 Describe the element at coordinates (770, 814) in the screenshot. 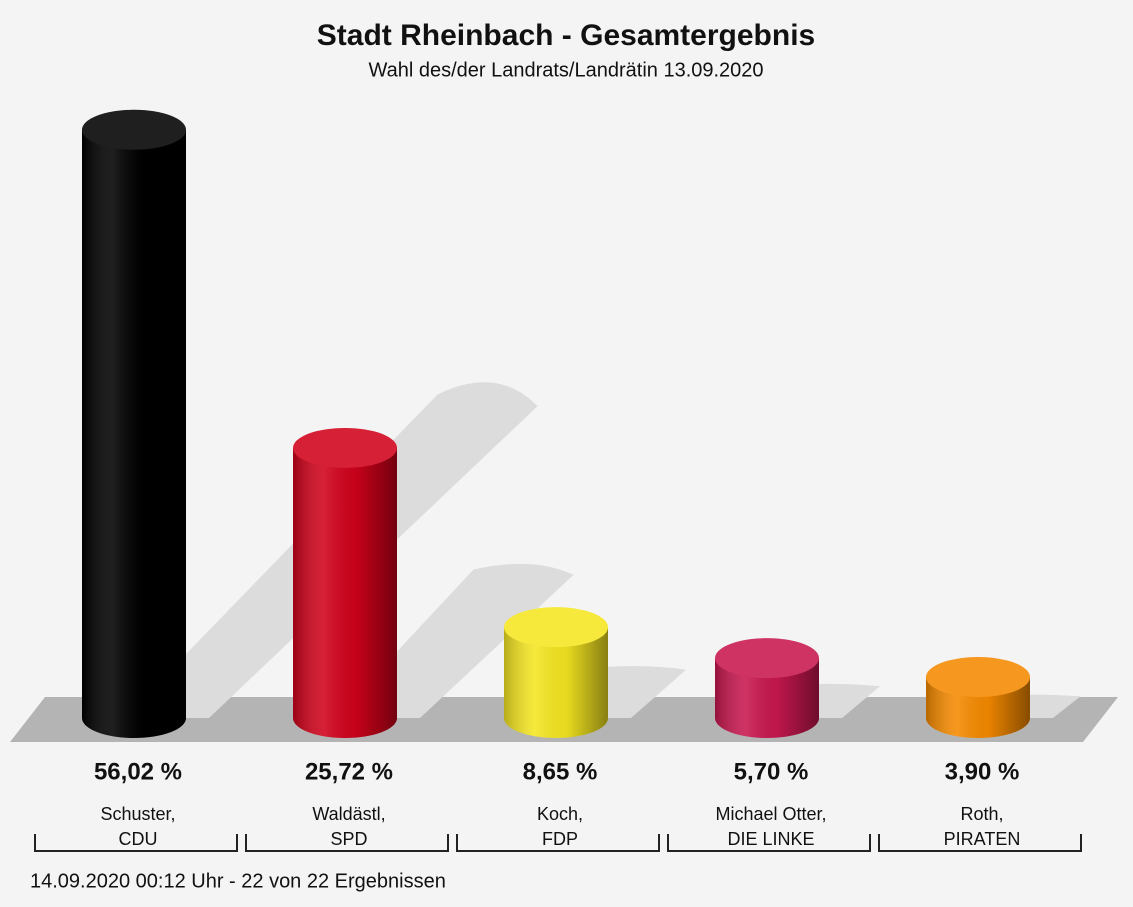

I see `category-label: Michael Otter,` at that location.